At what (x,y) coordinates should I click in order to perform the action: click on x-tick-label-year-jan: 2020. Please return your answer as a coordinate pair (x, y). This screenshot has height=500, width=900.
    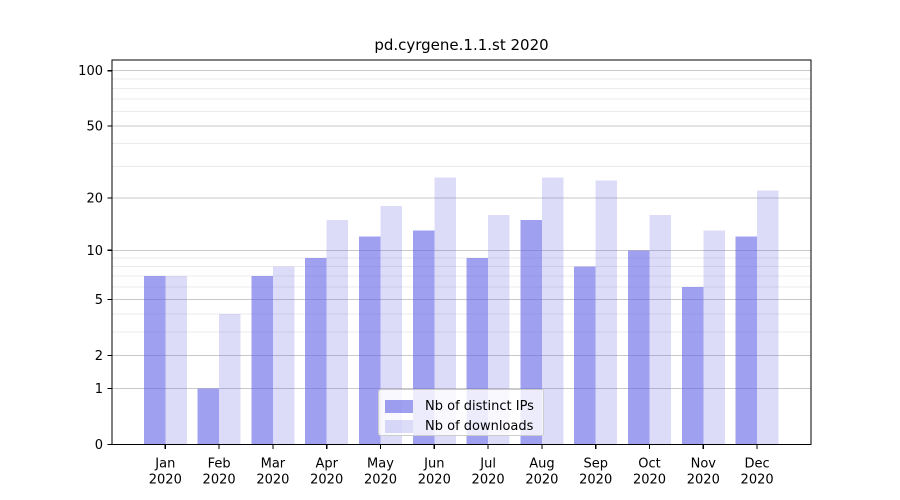
    Looking at the image, I should click on (165, 480).